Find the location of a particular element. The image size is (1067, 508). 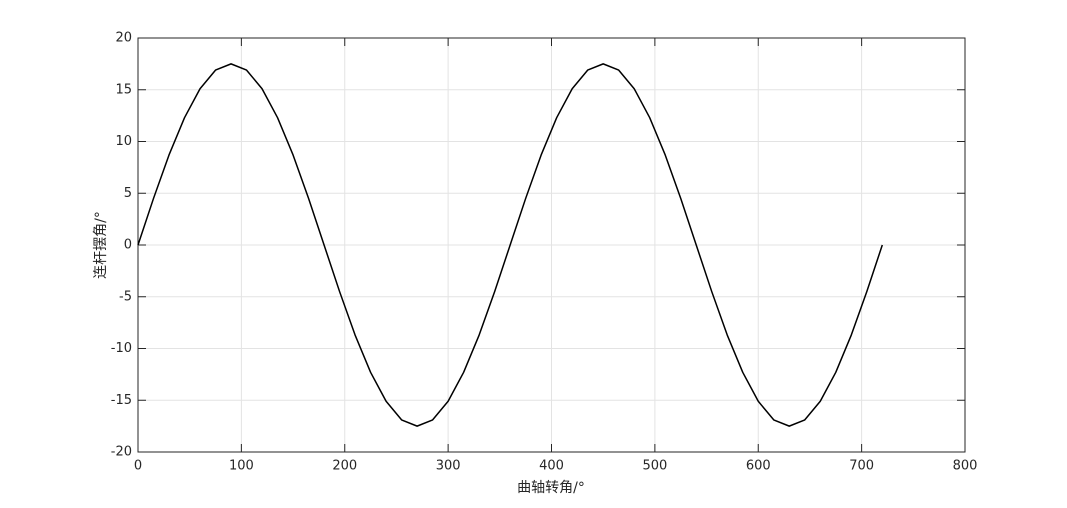

y-tick-label: 15 is located at coordinates (123, 89).